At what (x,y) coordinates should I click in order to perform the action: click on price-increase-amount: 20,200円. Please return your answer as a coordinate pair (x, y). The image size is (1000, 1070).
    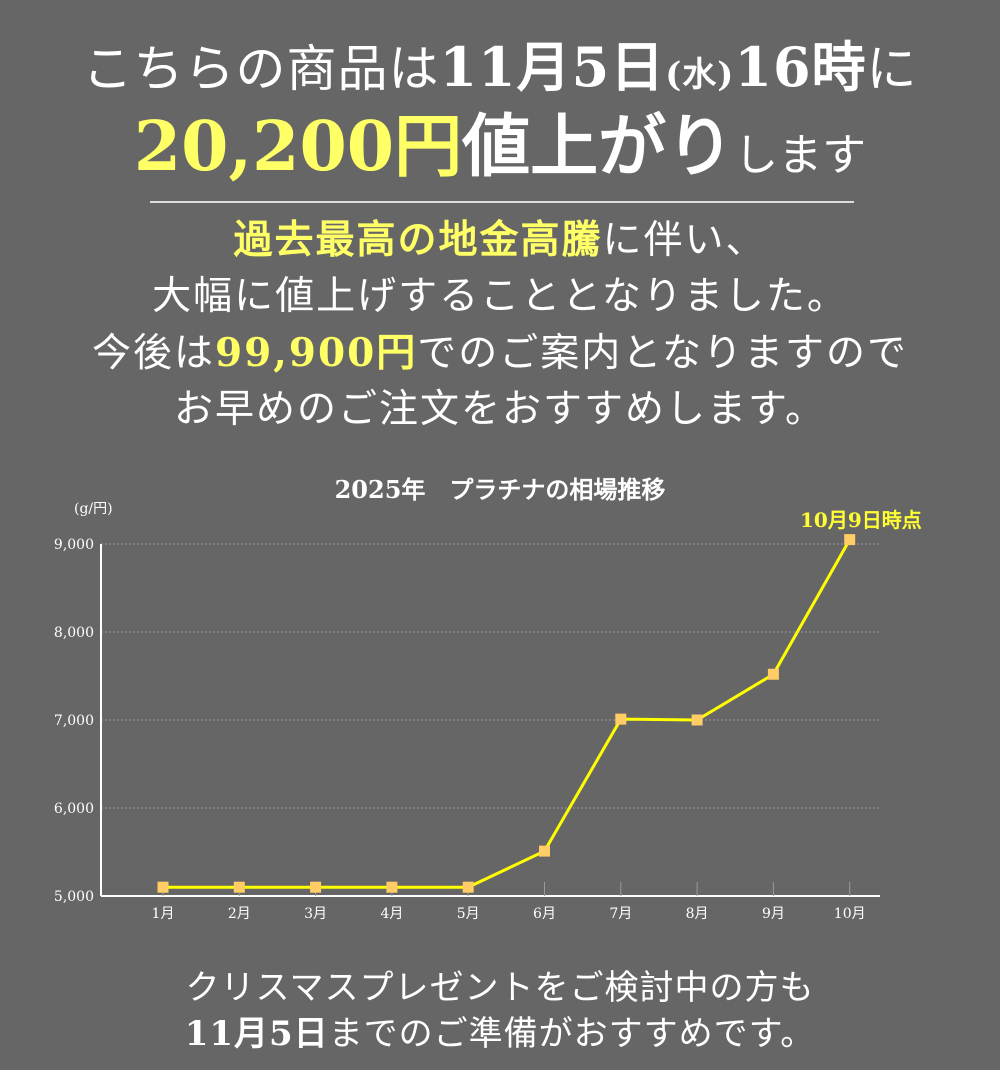
    Looking at the image, I should click on (298, 147).